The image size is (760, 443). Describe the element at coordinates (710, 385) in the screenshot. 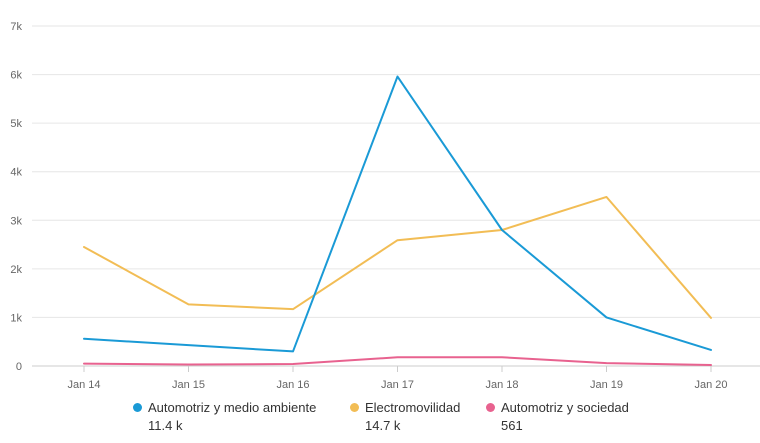

I see `x-tick-label: Jan 20` at that location.